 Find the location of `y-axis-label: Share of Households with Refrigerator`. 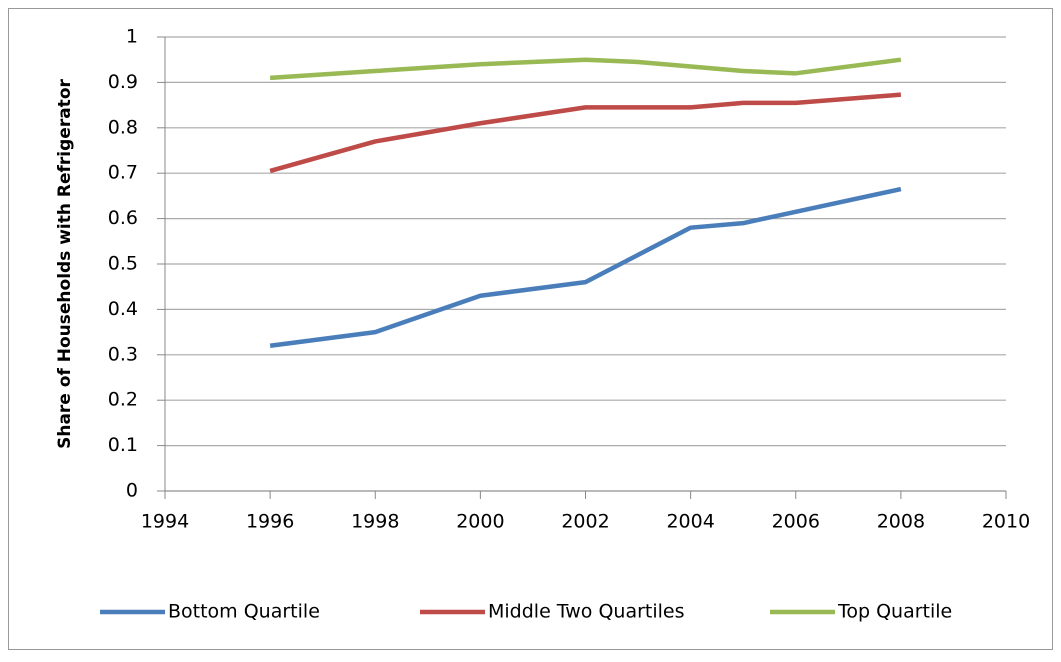

y-axis-label: Share of Households with Refrigerator is located at coordinates (65, 264).